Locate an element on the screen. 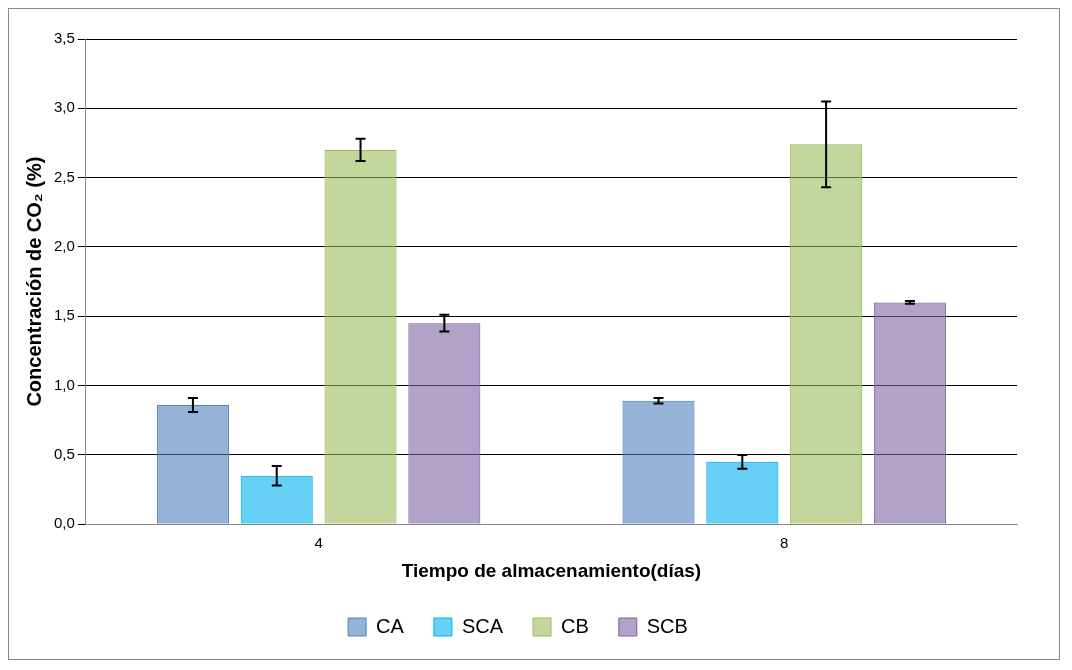  y-tick-label: 3,0 is located at coordinates (64, 107).